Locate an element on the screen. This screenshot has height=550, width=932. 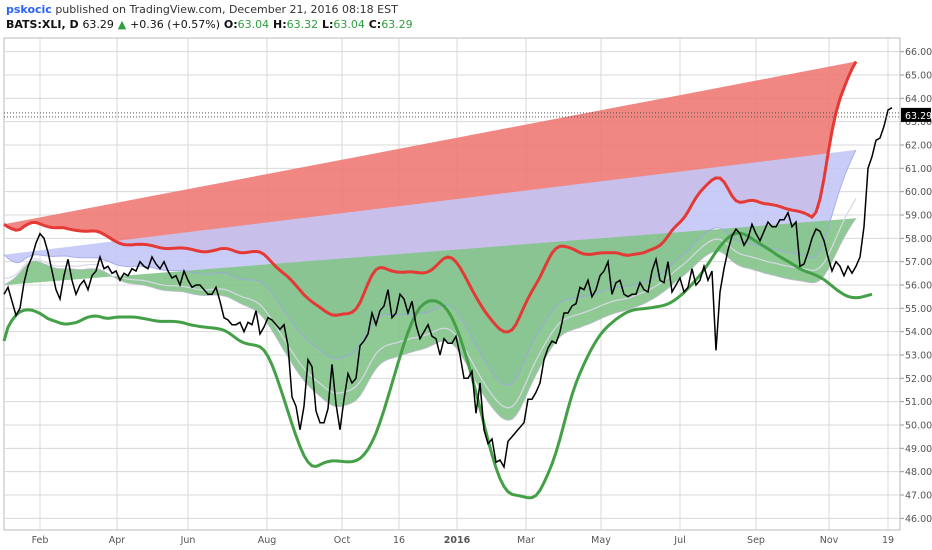
open-value: 63.04 is located at coordinates (253, 24).